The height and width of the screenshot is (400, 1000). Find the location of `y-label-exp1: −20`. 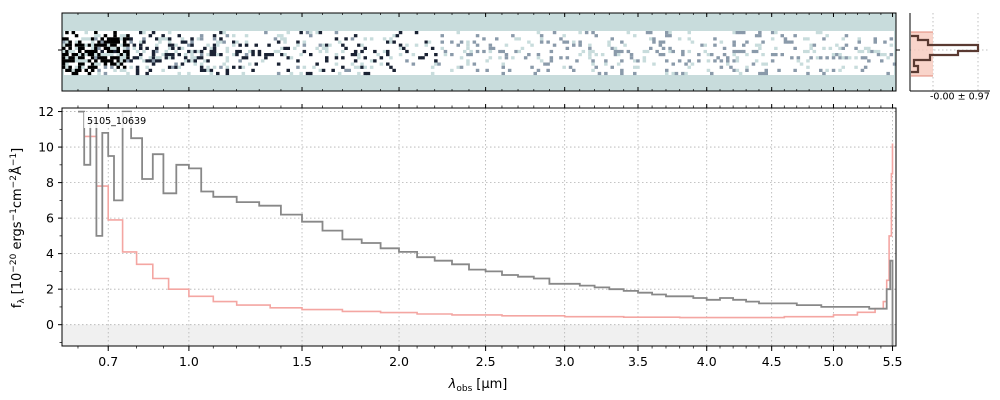

y-label-exp1: −20 is located at coordinates (14, 262).